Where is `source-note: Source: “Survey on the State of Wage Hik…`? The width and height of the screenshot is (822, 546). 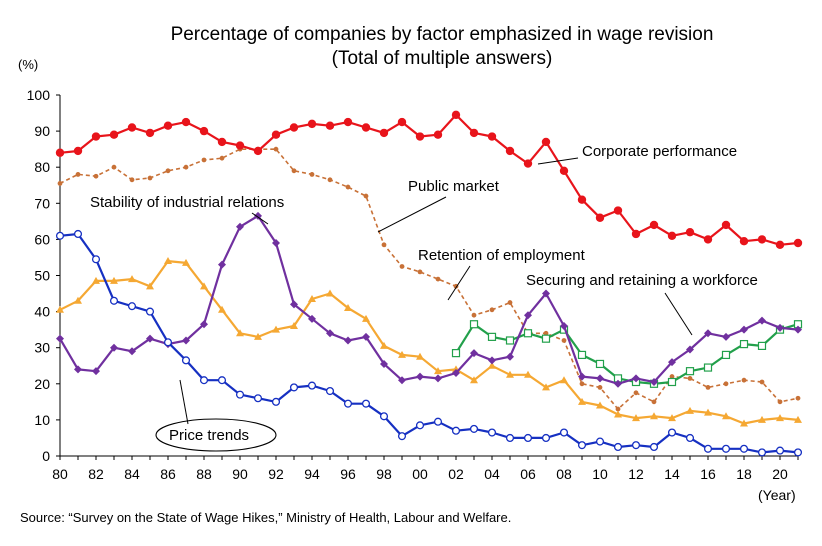
source-note: Source: “Survey on the State of Wage Hik… is located at coordinates (265, 517).